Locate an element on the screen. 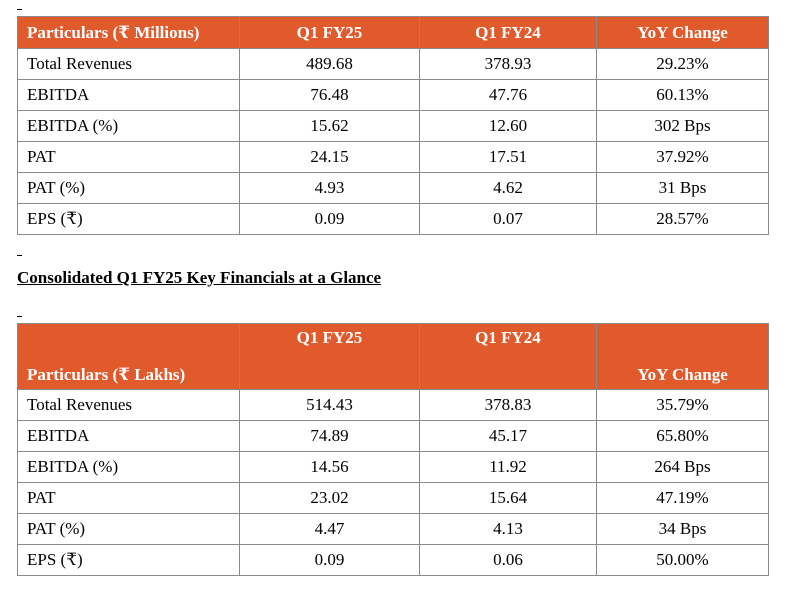  cell-q1-fy25: 76.48 is located at coordinates (329, 95).